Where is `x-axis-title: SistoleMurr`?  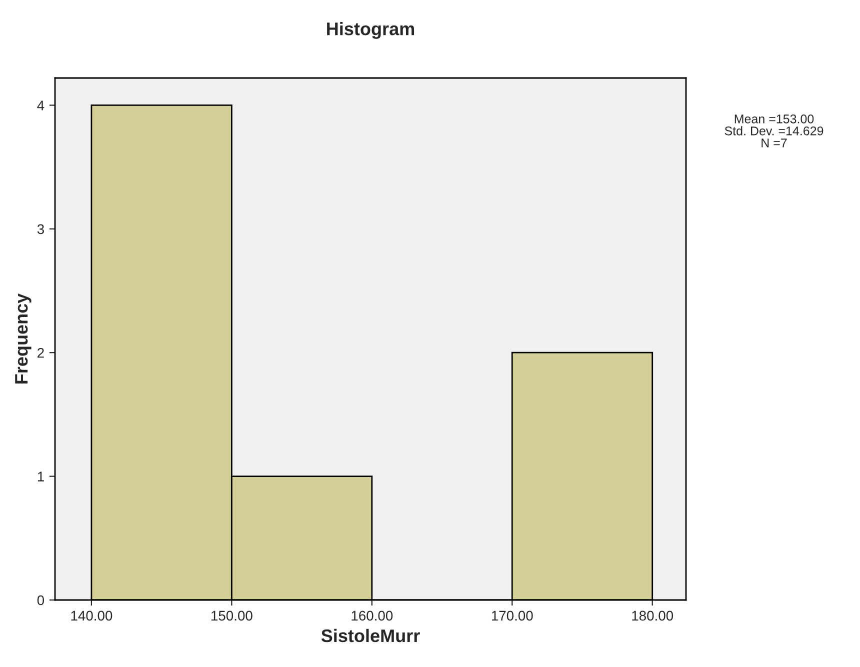 x-axis-title: SistoleMurr is located at coordinates (370, 635).